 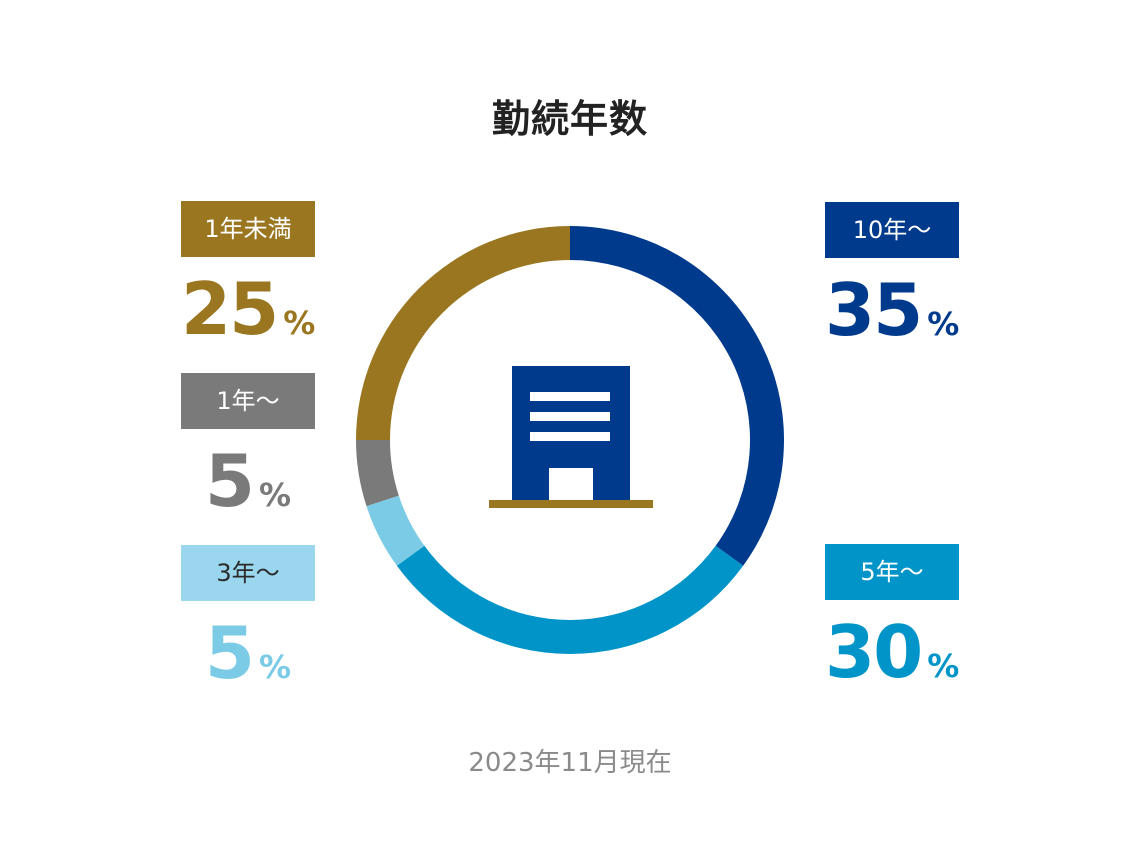 What do you see at coordinates (230, 309) in the screenshot?
I see `percent-value: 25` at bounding box center [230, 309].